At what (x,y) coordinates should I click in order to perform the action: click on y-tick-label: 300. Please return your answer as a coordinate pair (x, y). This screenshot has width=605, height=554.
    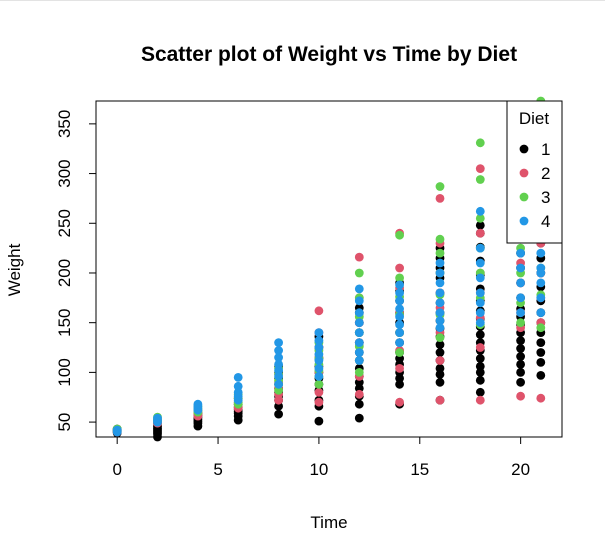
    Looking at the image, I should click on (64, 173).